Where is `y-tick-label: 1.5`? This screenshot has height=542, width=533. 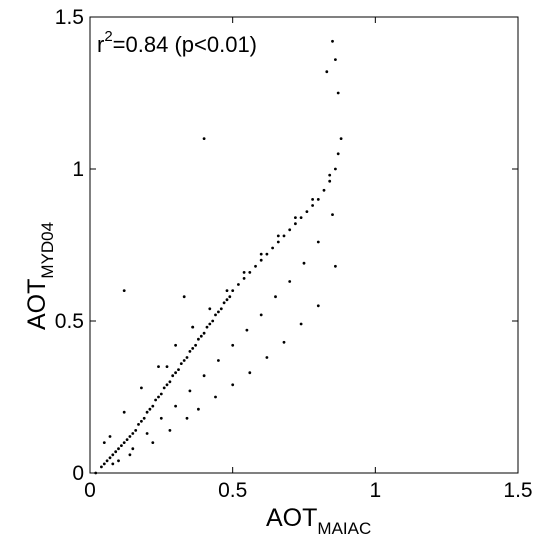 y-tick-label: 1.5 is located at coordinates (69, 17).